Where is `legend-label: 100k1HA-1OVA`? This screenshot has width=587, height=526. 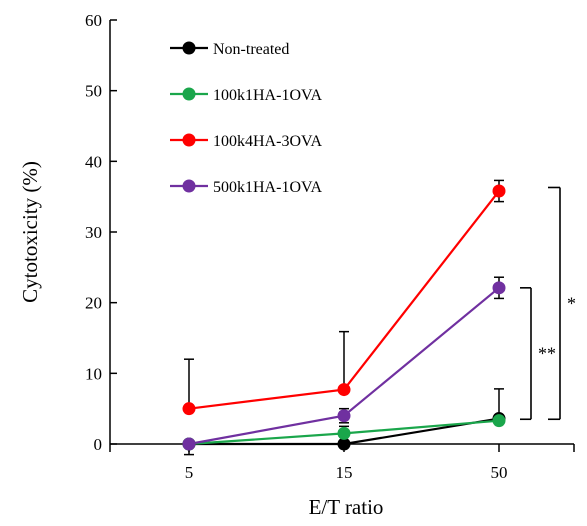 legend-label: 100k1HA-1OVA is located at coordinates (267, 95).